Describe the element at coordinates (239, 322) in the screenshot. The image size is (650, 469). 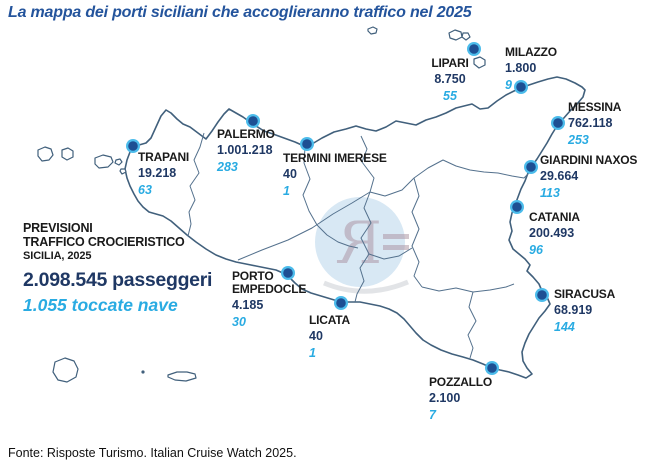
I see `port-calls-porto-empedocle: 30` at that location.